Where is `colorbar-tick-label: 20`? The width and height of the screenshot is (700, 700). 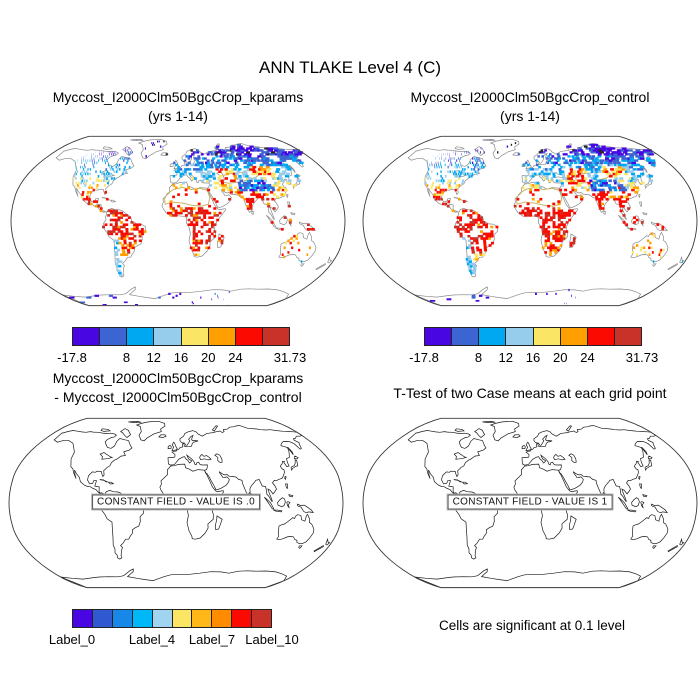 colorbar-tick-label: 20 is located at coordinates (208, 357).